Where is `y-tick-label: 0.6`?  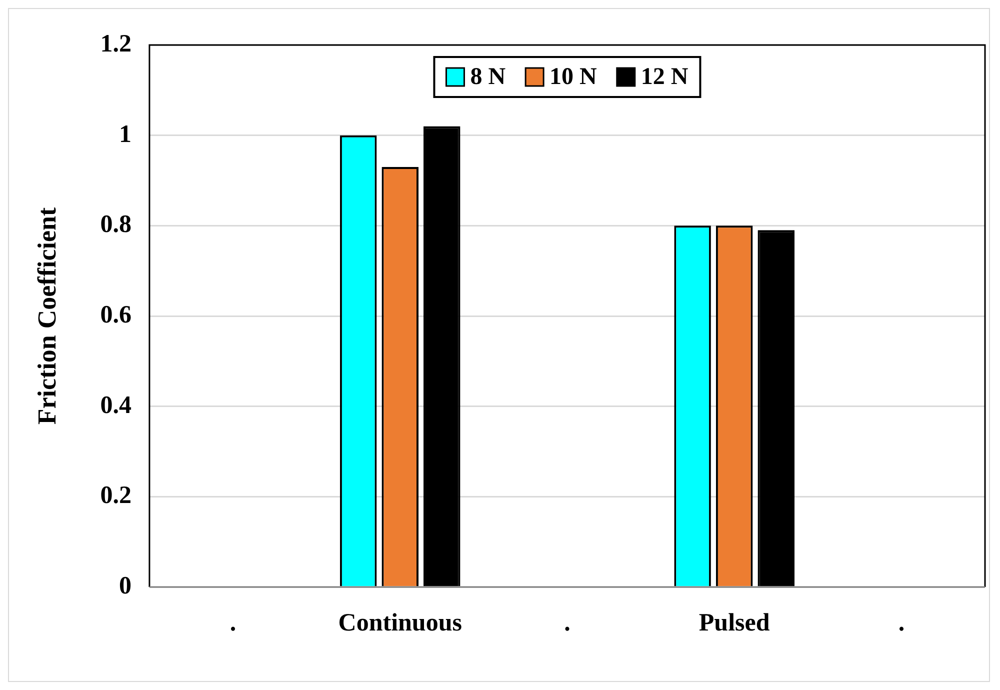
y-tick-label: 0.6 is located at coordinates (116, 314).